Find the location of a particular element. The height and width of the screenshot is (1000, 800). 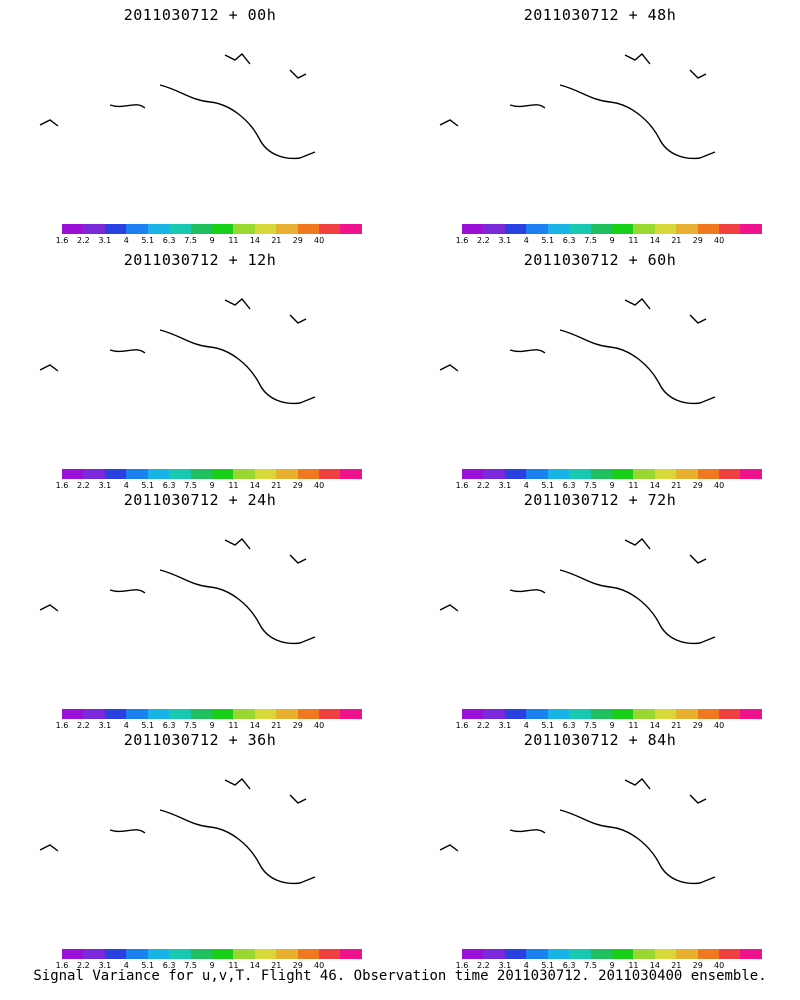

panel-title: 2011030712 + 36h is located at coordinates (200, 740).